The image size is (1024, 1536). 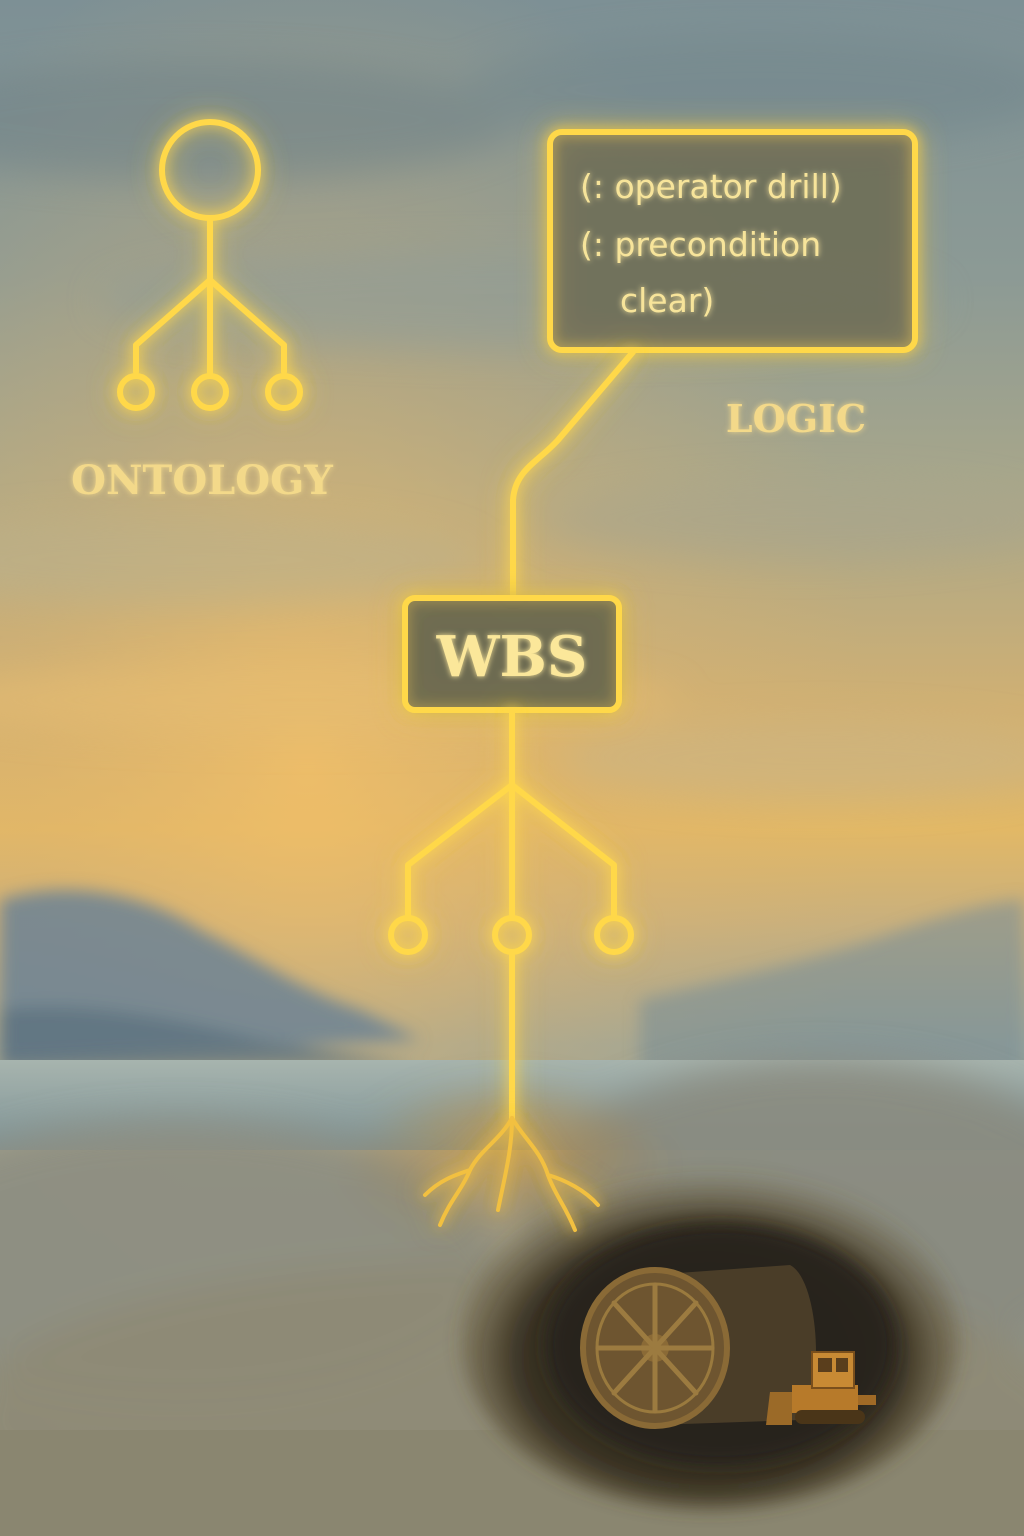 I want to click on logic-code-line-3: clear), so click(x=667, y=300).